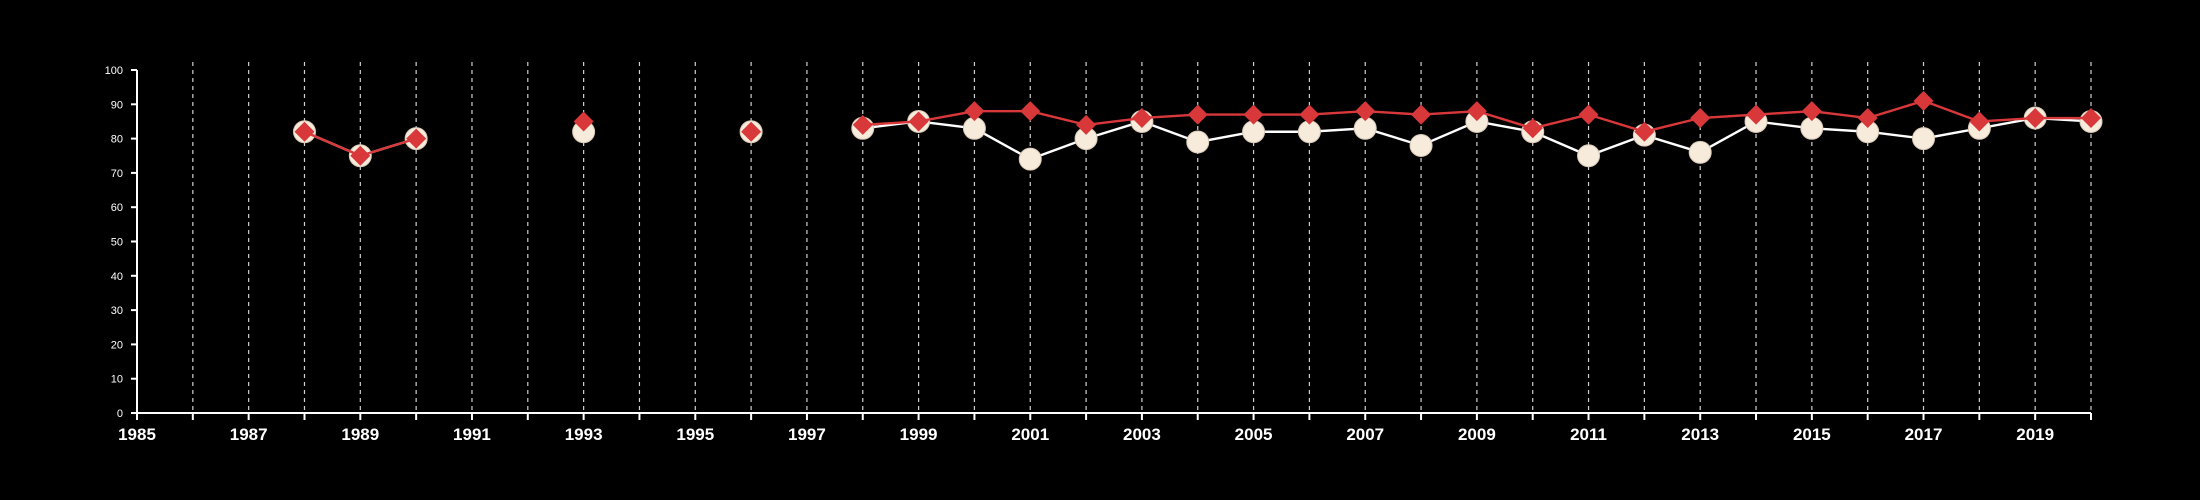 The width and height of the screenshot is (2200, 500). What do you see at coordinates (1477, 434) in the screenshot?
I see `x-tick-label: 2009` at bounding box center [1477, 434].